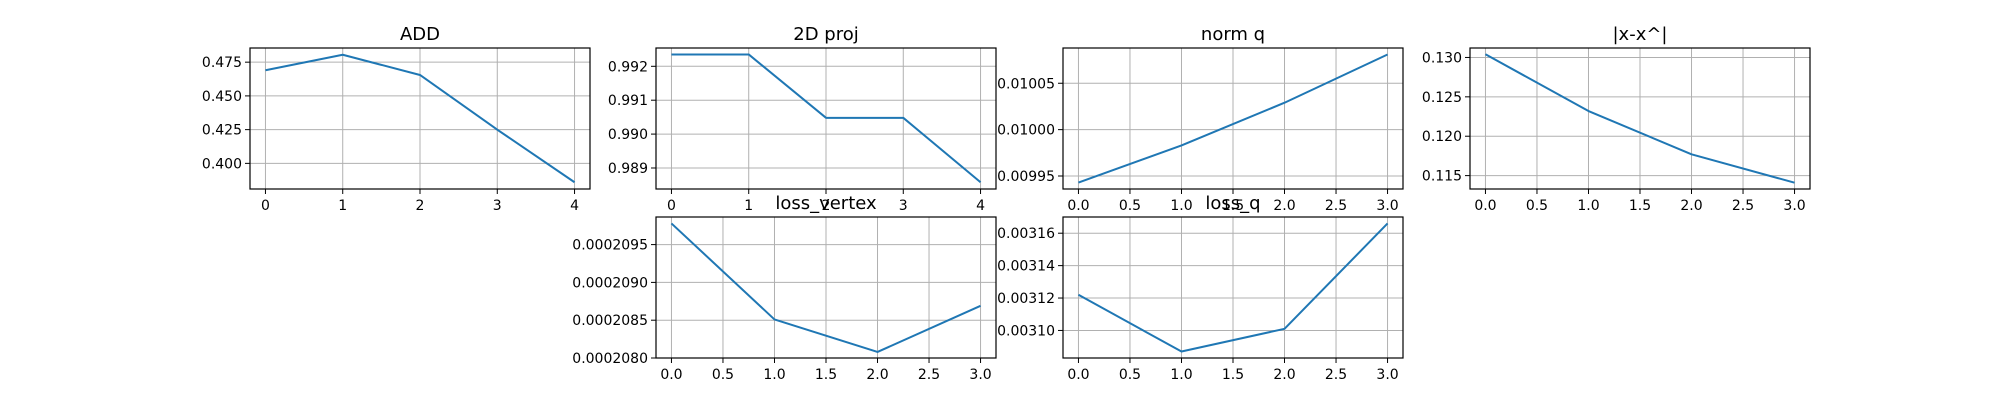  I want to click on y-tick-label: 0.0002090, so click(610, 283).